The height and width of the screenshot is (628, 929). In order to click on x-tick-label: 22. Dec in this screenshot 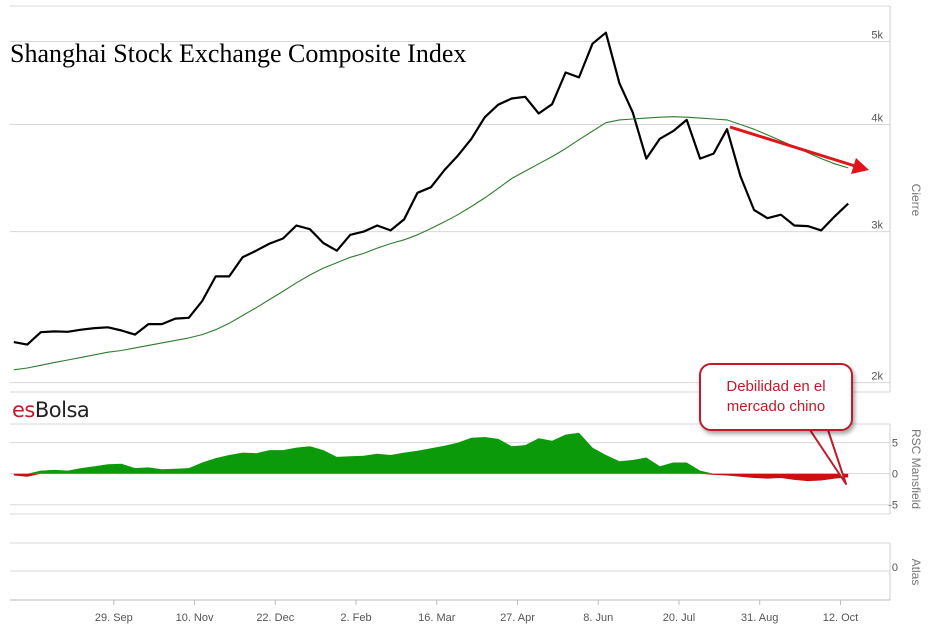, I will do `click(275, 618)`.